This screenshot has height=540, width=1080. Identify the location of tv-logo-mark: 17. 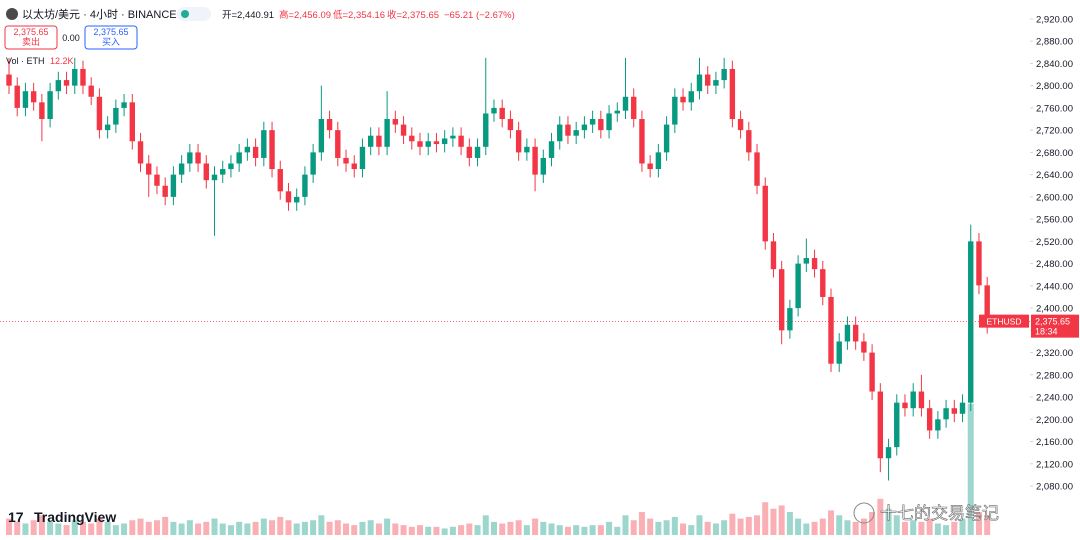
(16, 517).